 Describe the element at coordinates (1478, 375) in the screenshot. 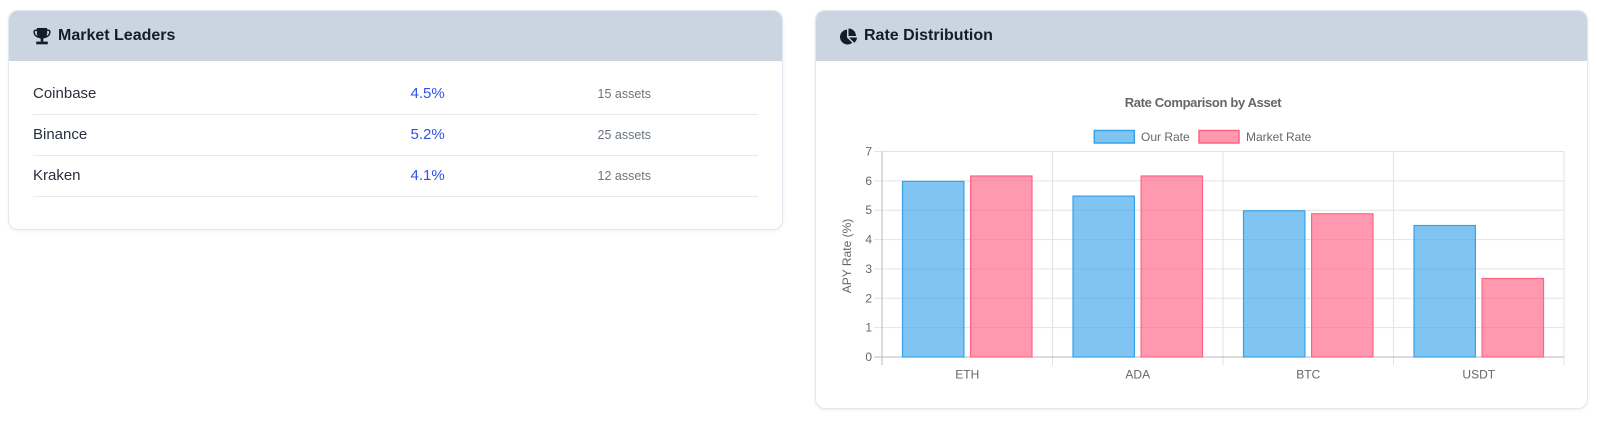

I see `svg-text: USDT` at that location.